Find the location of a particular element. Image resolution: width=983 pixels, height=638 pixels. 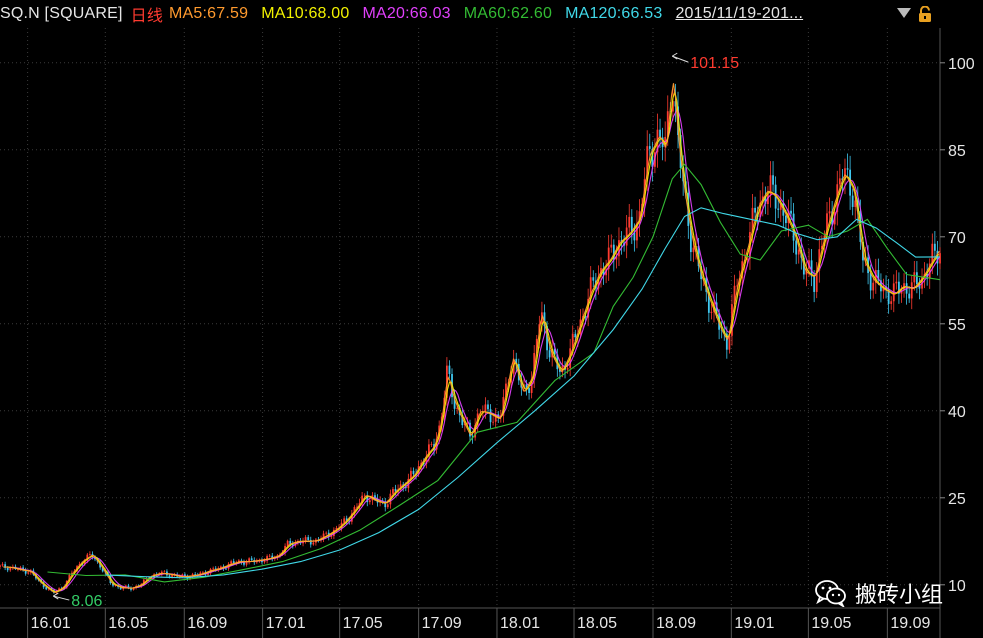

x-tick-label: 18.01 is located at coordinates (520, 623).